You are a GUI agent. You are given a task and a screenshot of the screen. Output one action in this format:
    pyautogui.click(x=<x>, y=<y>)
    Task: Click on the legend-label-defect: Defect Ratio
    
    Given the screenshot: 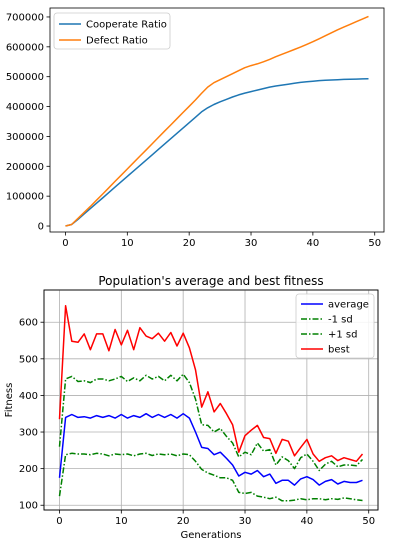 What is the action you would take?
    pyautogui.click(x=117, y=41)
    